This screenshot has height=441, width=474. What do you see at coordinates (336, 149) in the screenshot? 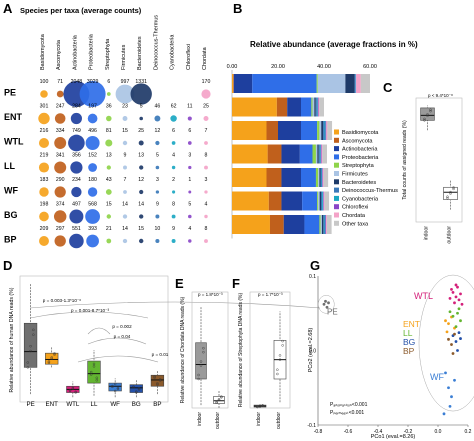
I see `legend-swatch-actinobacteria` at bounding box center [336, 149].